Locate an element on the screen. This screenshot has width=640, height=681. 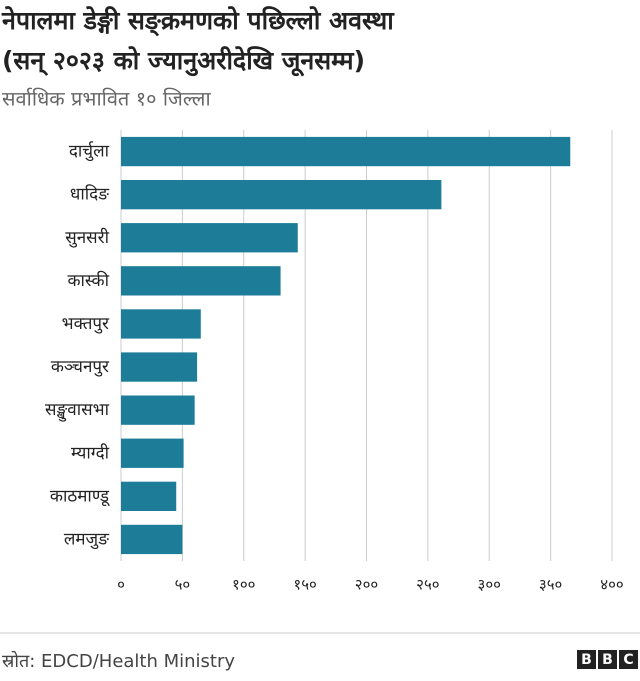
y-tick-label: कास्की is located at coordinates (88, 280).